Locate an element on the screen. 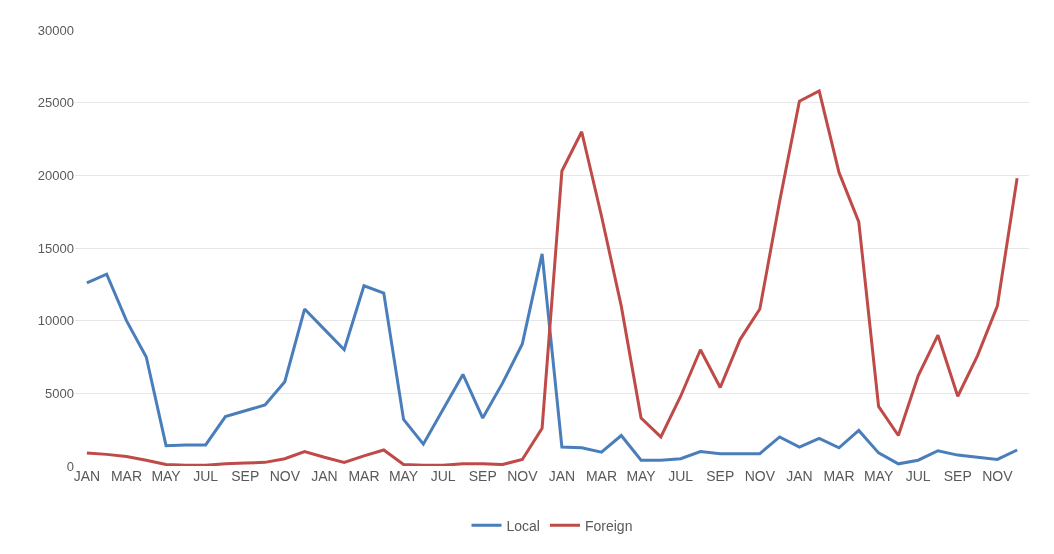 The width and height of the screenshot is (1054, 554). y-tick-label: 30000 is located at coordinates (55, 30).